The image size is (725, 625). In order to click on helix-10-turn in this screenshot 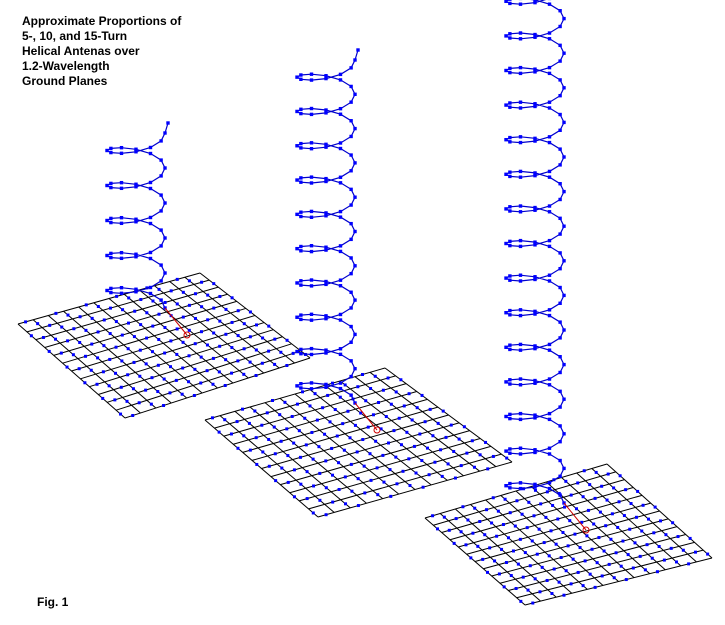, I will do `click(338, 241)`.